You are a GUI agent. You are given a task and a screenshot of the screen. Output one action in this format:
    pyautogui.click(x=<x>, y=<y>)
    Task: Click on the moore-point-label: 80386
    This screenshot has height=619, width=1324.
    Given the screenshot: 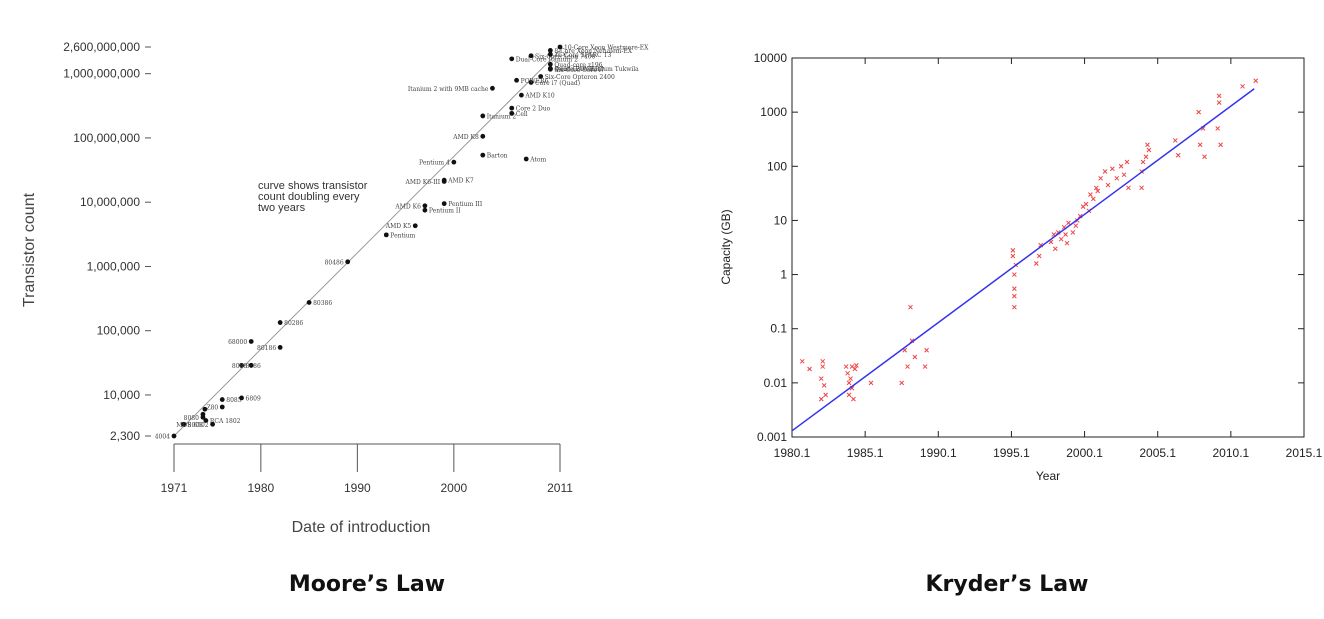 What is the action you would take?
    pyautogui.click(x=322, y=303)
    